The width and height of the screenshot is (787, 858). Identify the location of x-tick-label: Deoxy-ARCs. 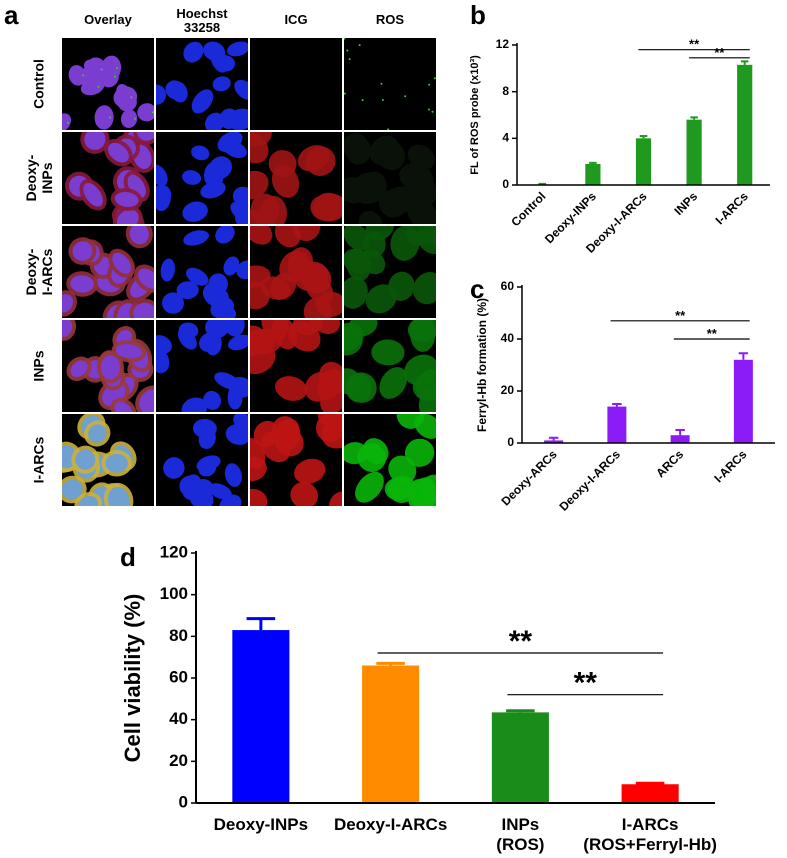
(529, 478).